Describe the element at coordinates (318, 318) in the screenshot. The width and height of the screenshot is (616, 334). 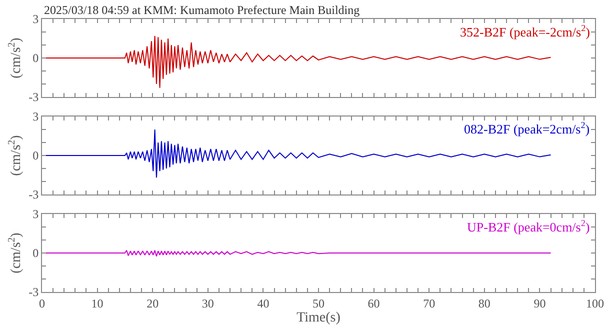
I see `x-axis-title: Time(s)` at that location.